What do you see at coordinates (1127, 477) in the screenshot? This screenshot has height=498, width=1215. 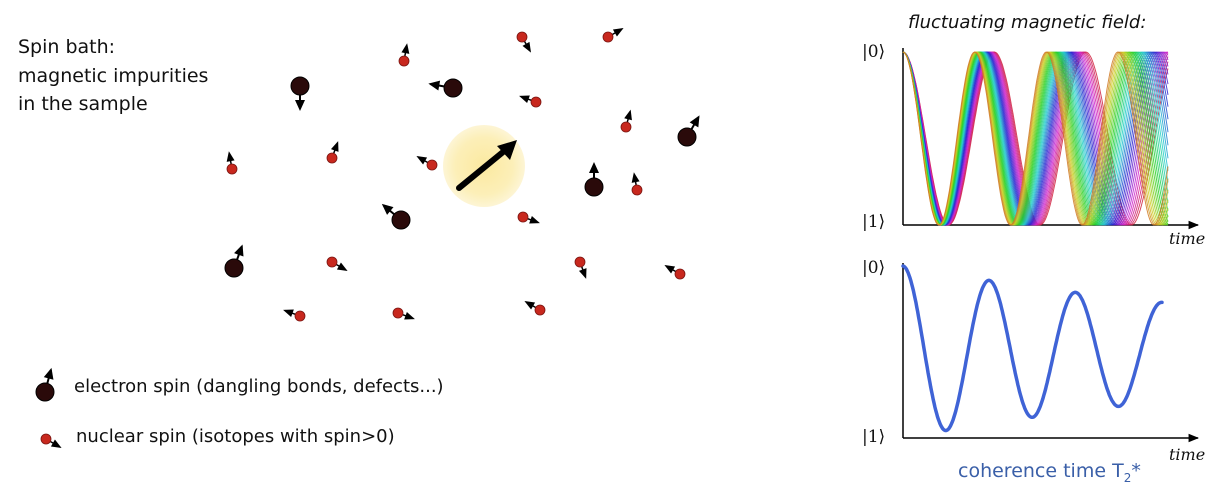 I see `caption-subscript: 2` at bounding box center [1127, 477].